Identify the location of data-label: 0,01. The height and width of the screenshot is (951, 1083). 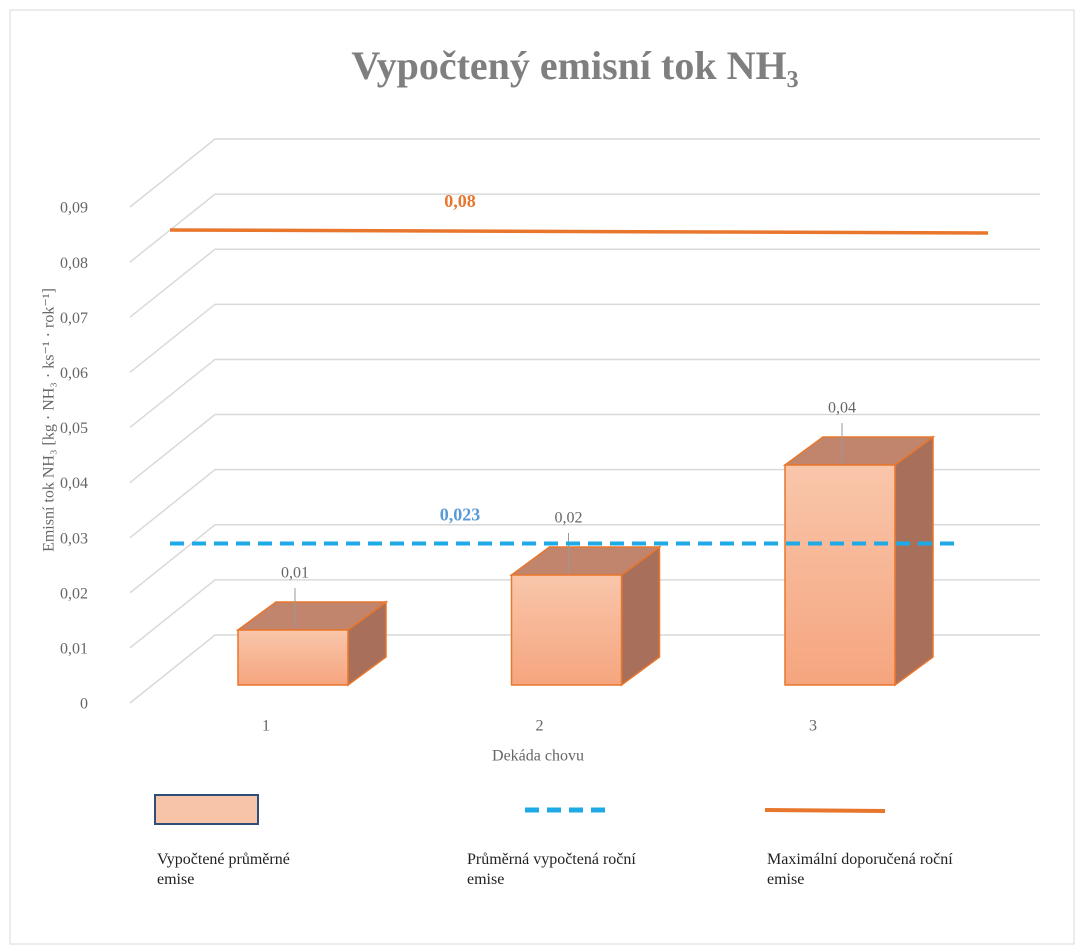
(295, 573).